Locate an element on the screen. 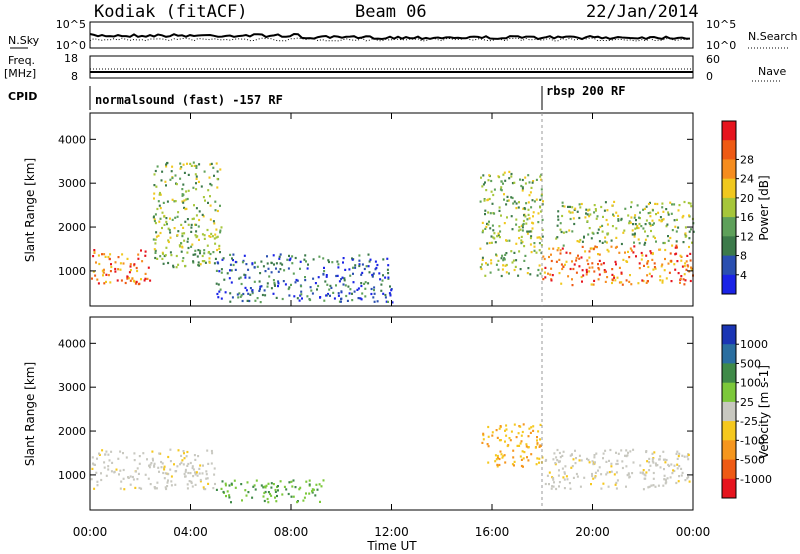  nsky-label: N.Sky is located at coordinates (24, 40).